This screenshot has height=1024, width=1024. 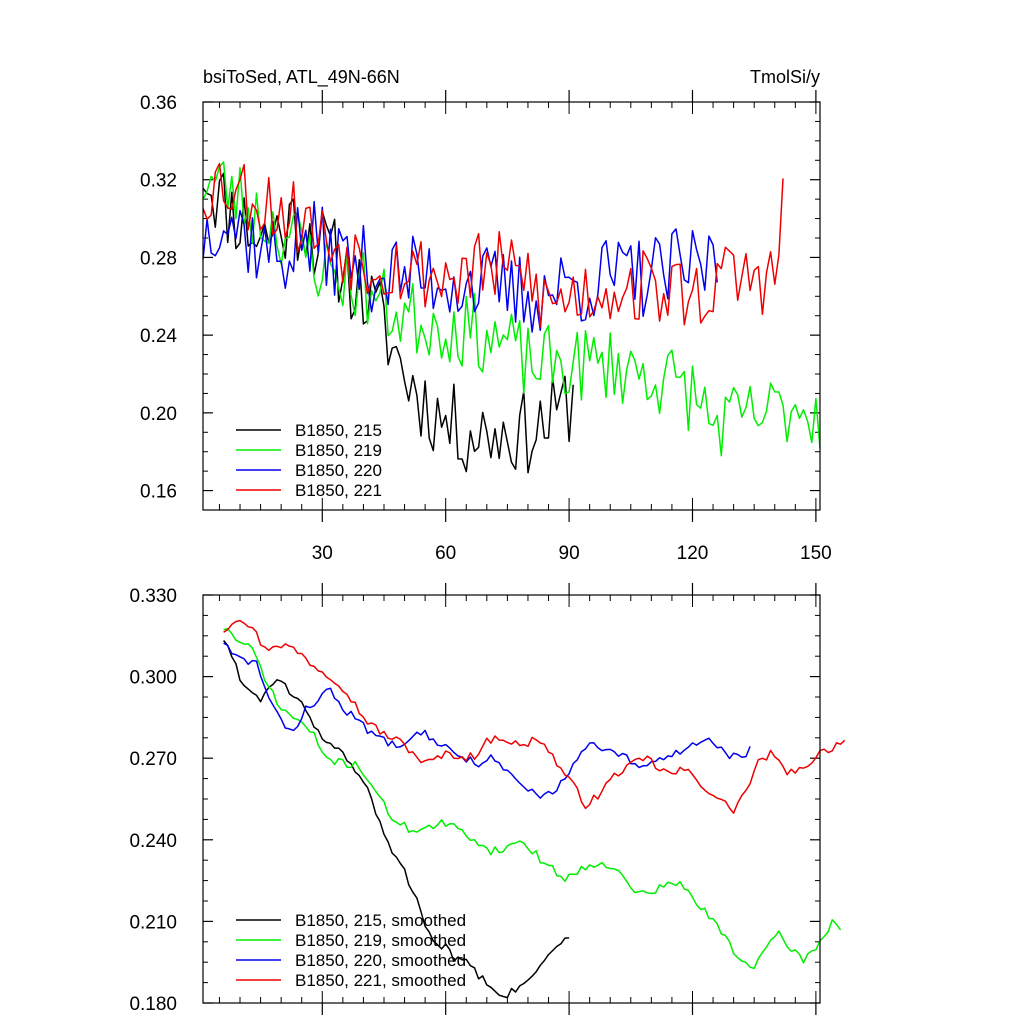 What do you see at coordinates (380, 920) in the screenshot?
I see `legend-label: B1850, 215, smoothed` at bounding box center [380, 920].